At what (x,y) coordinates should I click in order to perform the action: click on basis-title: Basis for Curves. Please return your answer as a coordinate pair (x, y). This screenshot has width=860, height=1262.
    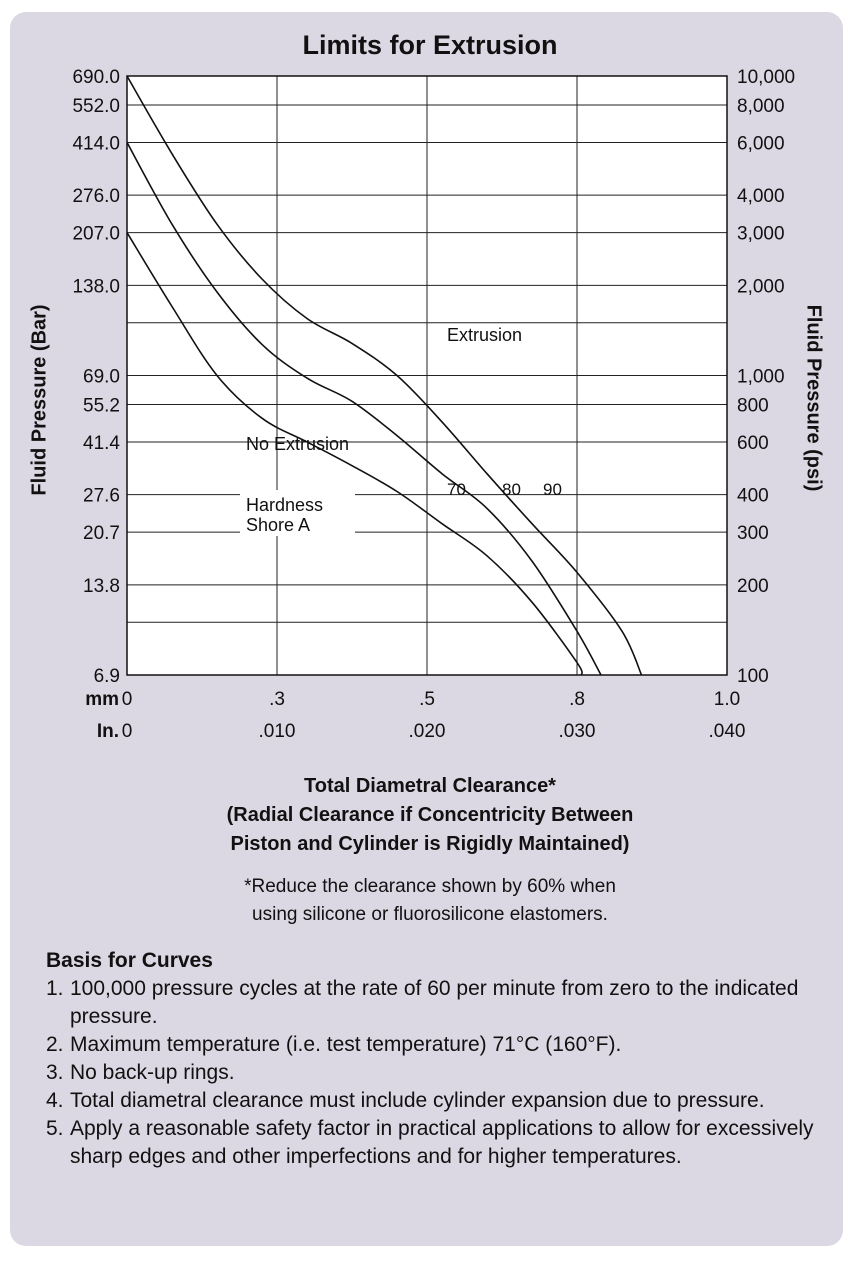
    Looking at the image, I should click on (129, 960).